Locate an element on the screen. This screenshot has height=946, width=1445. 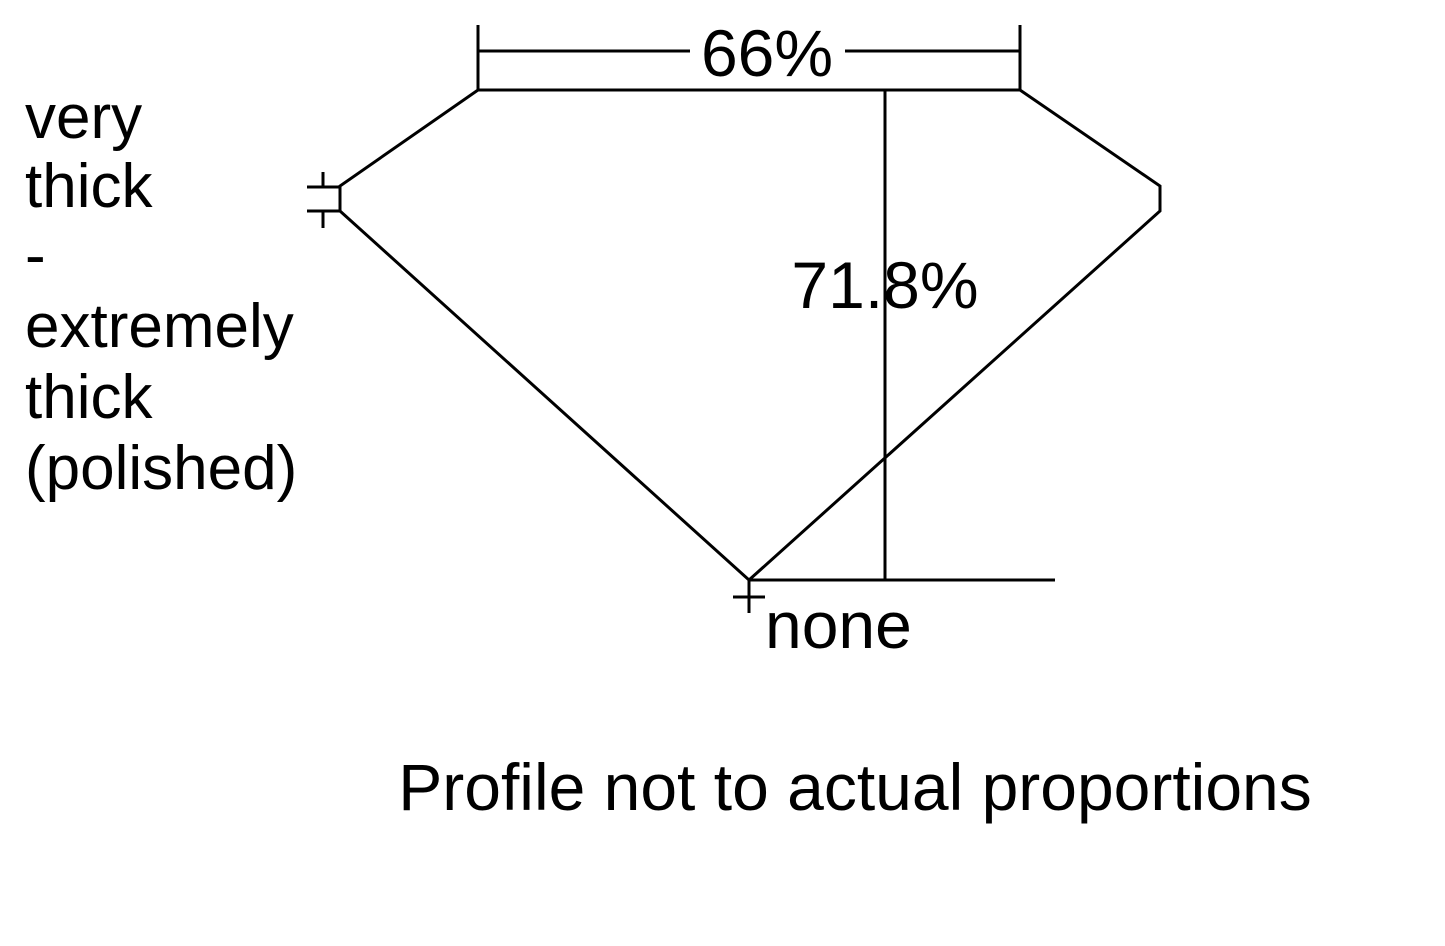
culet-marker is located at coordinates (749, 596).